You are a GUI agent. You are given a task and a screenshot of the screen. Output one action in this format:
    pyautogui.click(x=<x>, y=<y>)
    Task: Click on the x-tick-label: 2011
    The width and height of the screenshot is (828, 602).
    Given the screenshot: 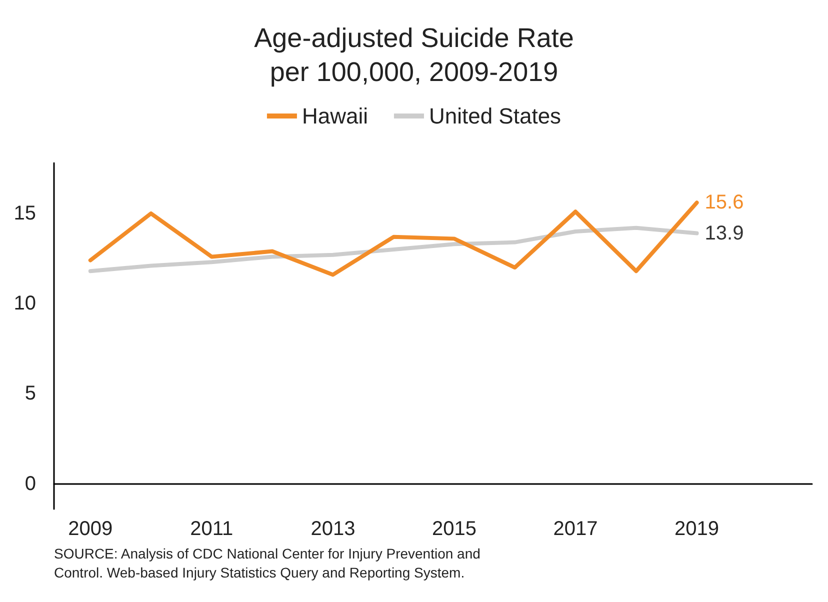 What is the action you would take?
    pyautogui.click(x=212, y=529)
    